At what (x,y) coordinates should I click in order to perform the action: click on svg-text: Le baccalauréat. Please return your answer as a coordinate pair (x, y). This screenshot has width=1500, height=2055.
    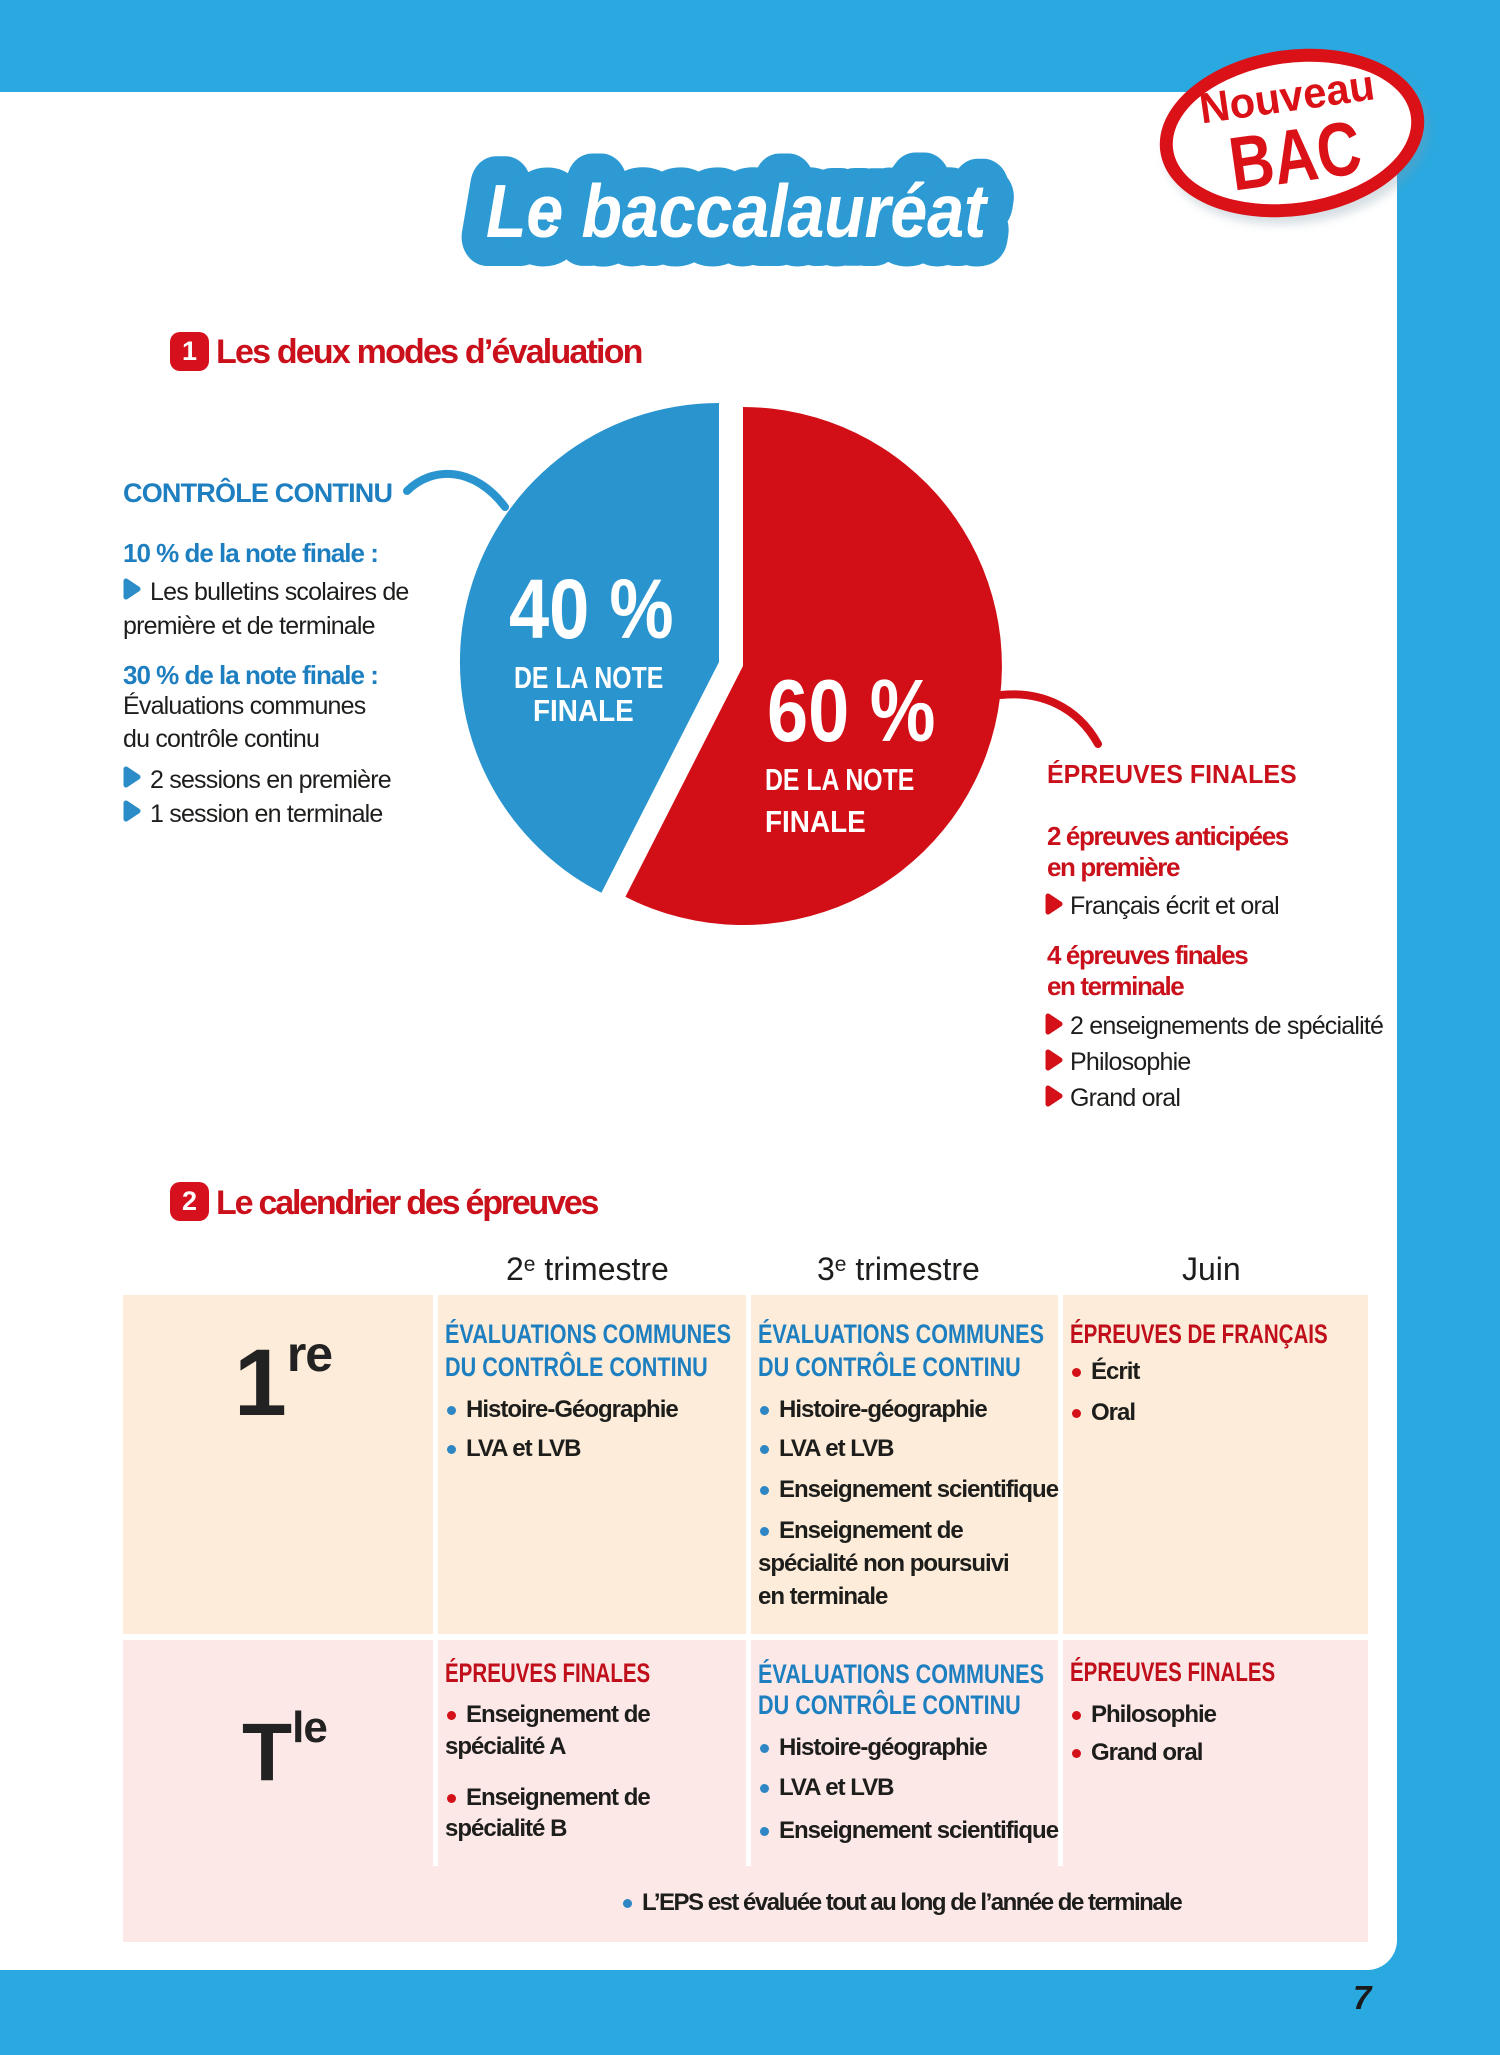
    Looking at the image, I should click on (737, 211).